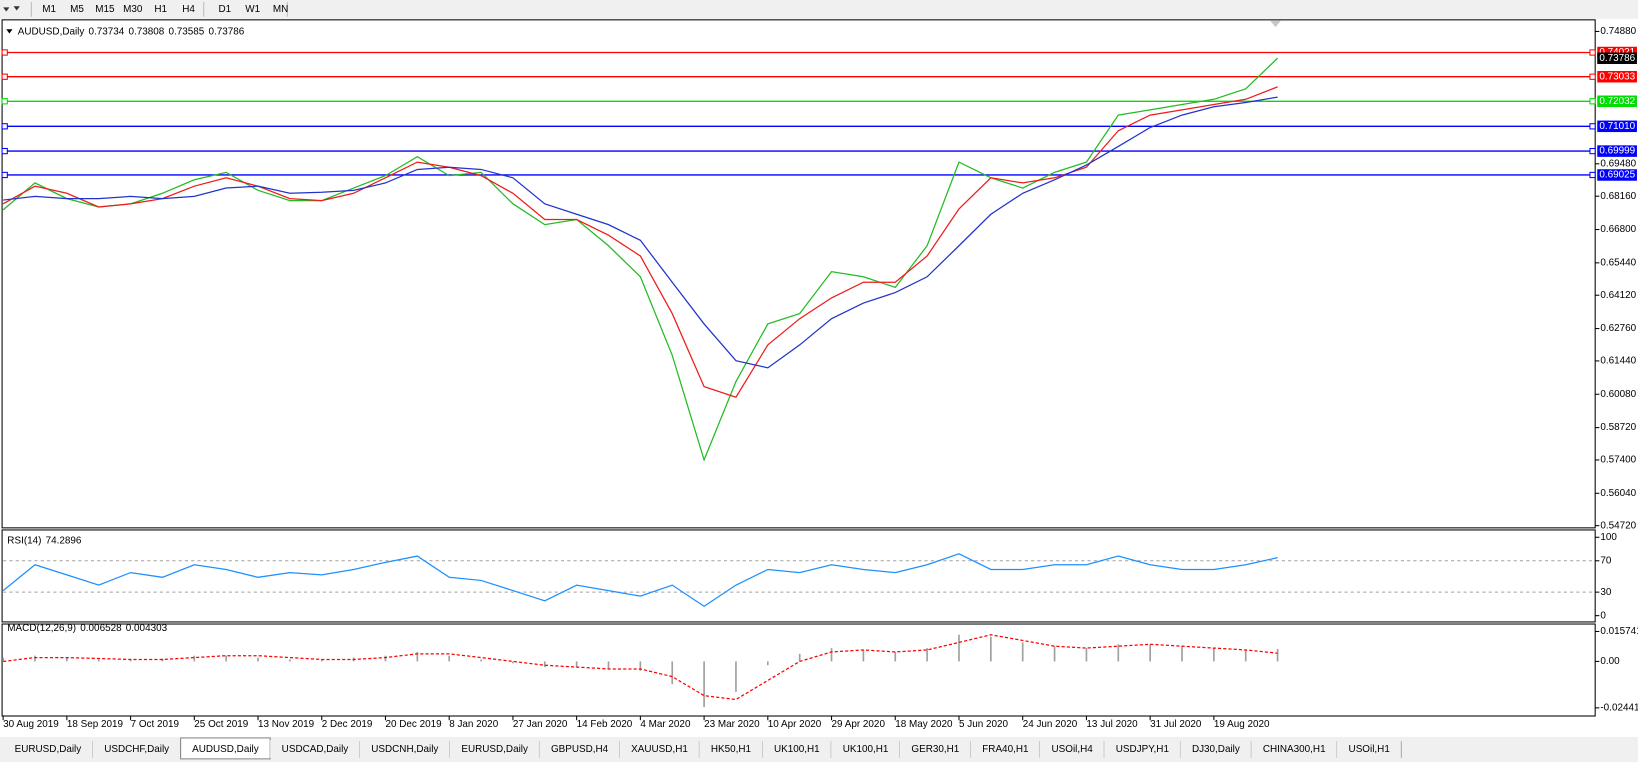 Image resolution: width=1638 pixels, height=762 pixels. I want to click on timeframe-button: M30, so click(133, 9).